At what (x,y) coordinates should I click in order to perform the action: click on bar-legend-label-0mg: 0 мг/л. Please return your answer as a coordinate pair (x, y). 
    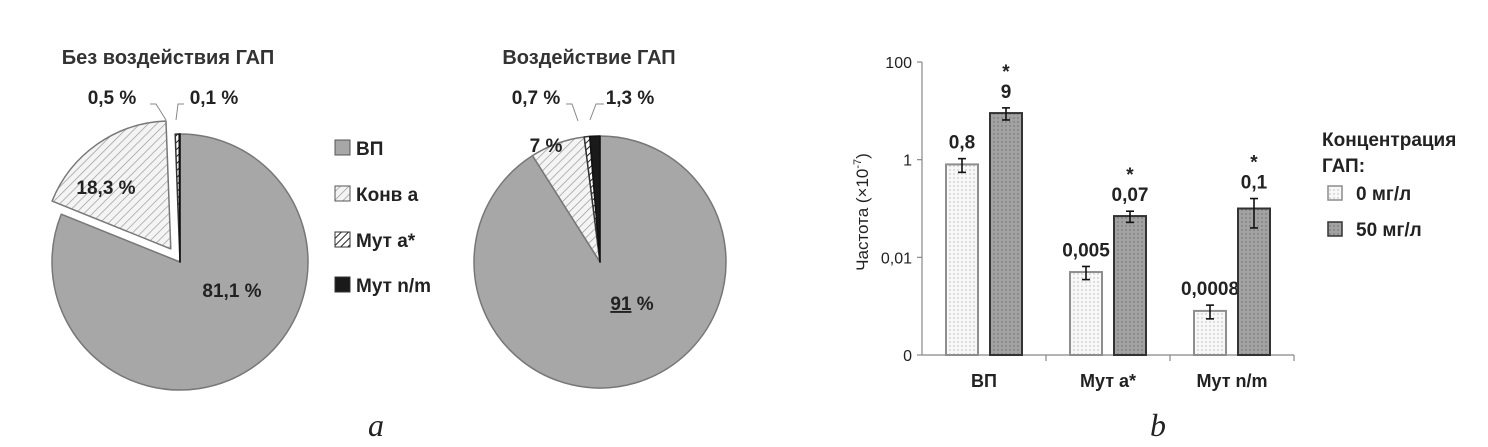
    Looking at the image, I should click on (1383, 194).